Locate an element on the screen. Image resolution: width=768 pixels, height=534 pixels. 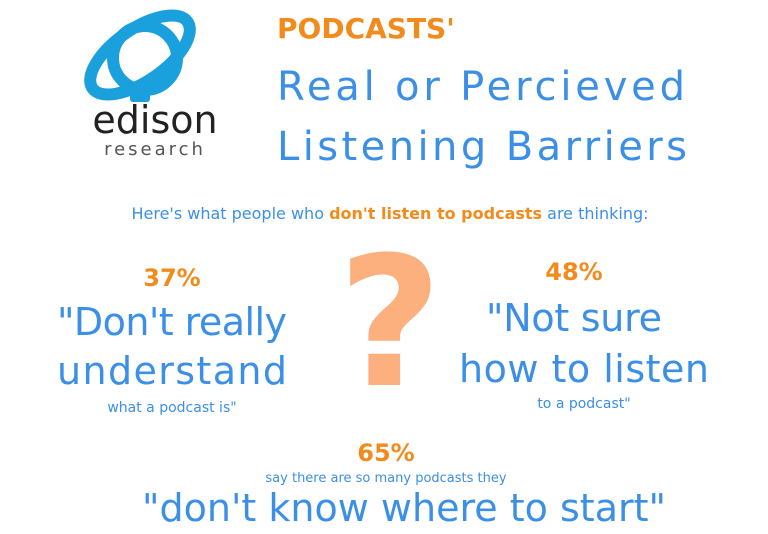
stat-quote: "don't know where to start" is located at coordinates (404, 508).